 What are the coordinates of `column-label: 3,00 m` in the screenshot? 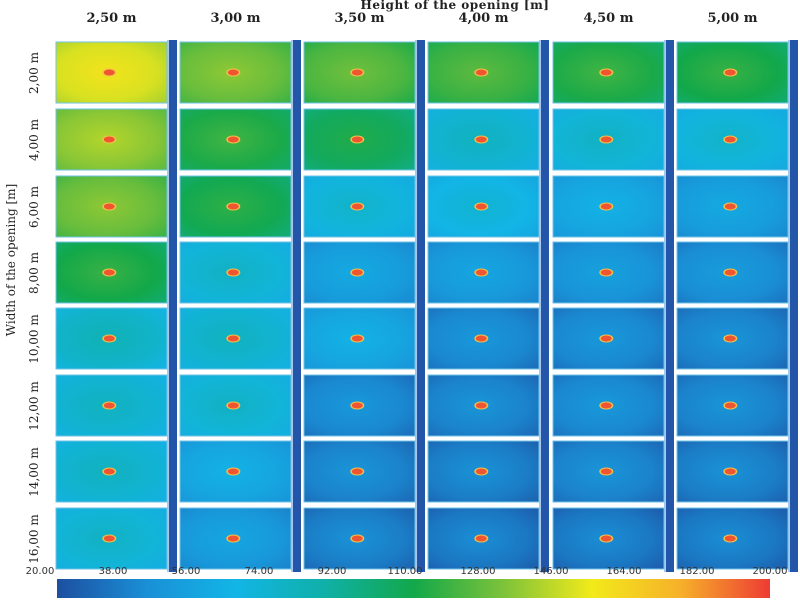 It's located at (235, 18).